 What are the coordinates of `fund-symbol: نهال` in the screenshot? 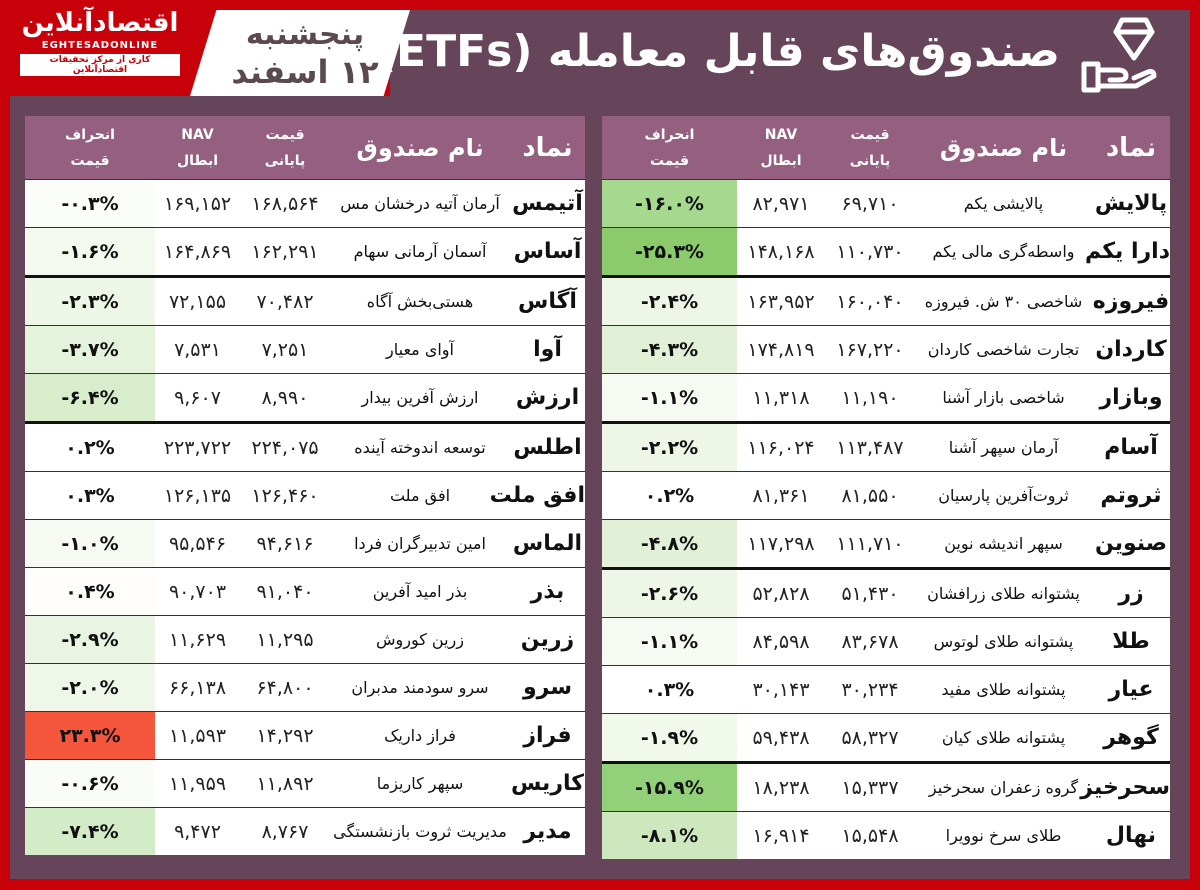 It's located at (1131, 835).